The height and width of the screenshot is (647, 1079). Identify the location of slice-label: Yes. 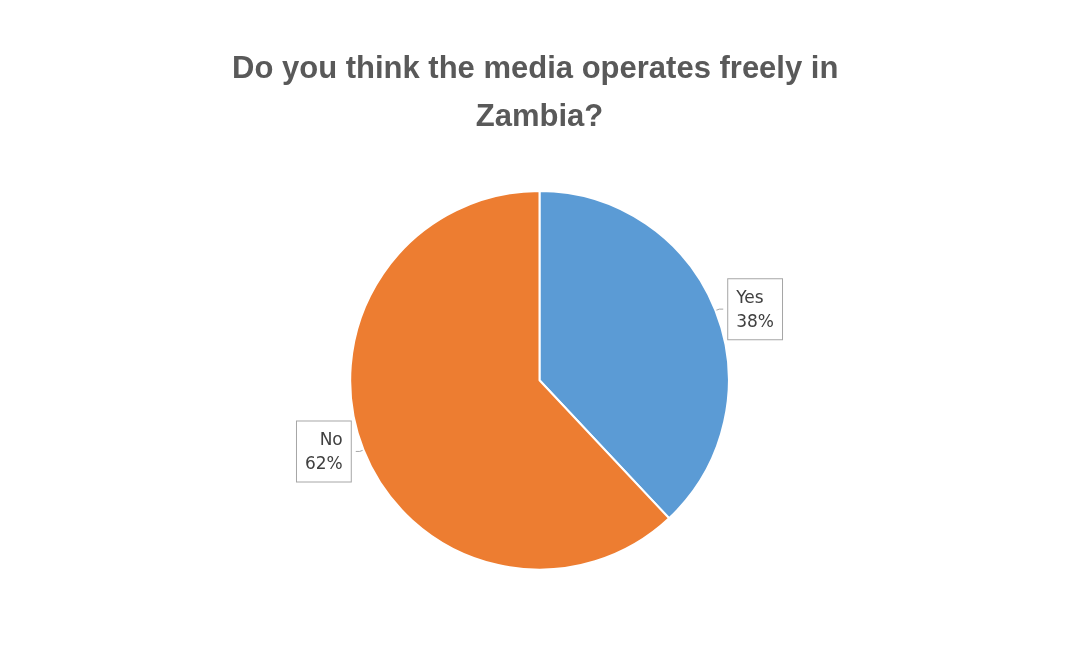
(749, 297).